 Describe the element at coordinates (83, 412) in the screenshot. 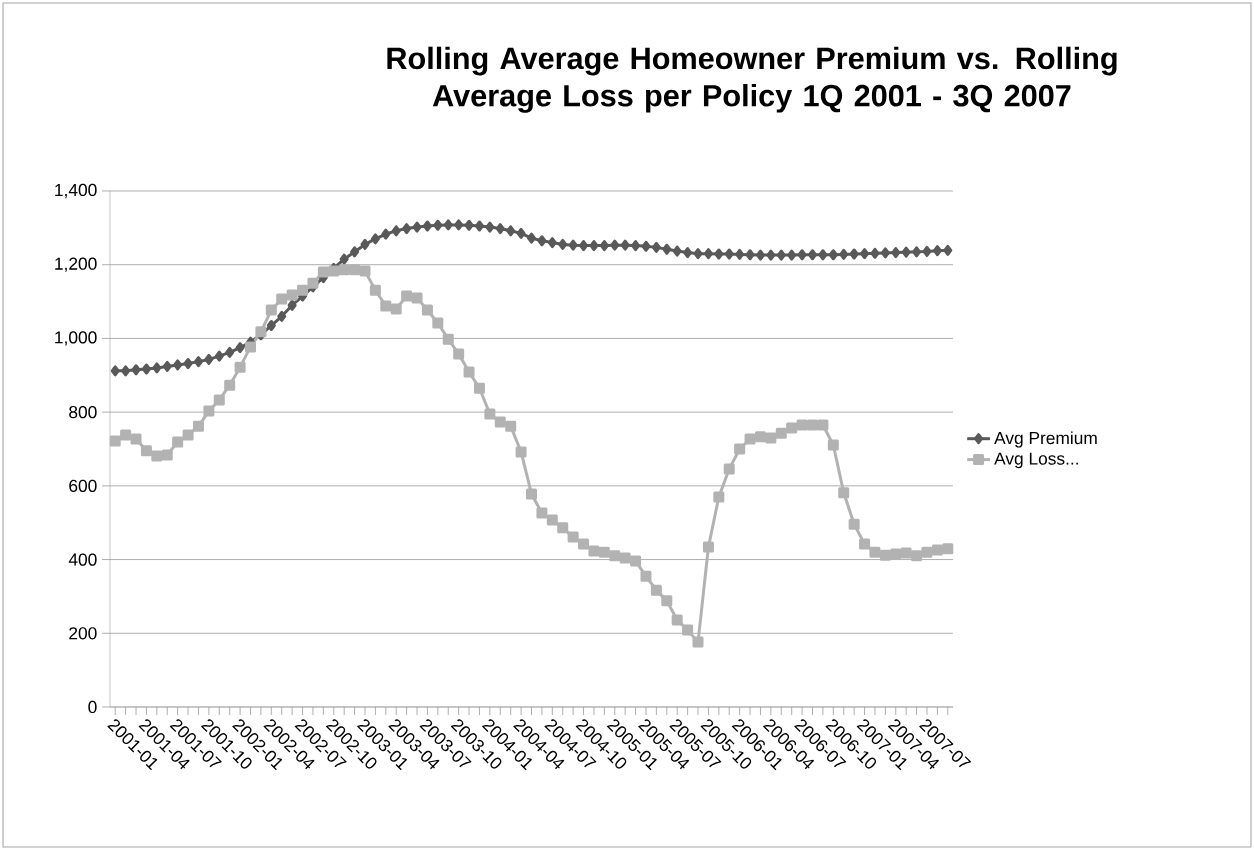

I see `y-tick-label: 800` at that location.